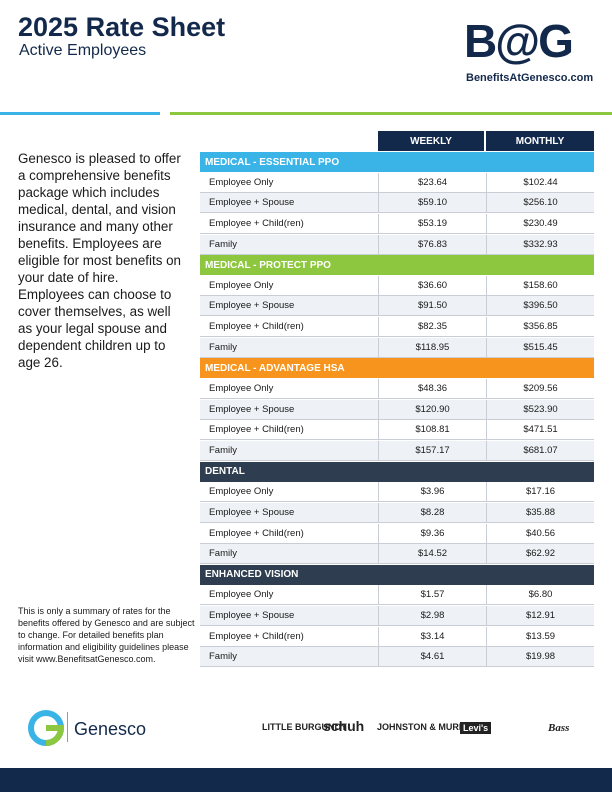 Image resolution: width=612 pixels, height=792 pixels. I want to click on weekly-rate: $118.95, so click(432, 347).